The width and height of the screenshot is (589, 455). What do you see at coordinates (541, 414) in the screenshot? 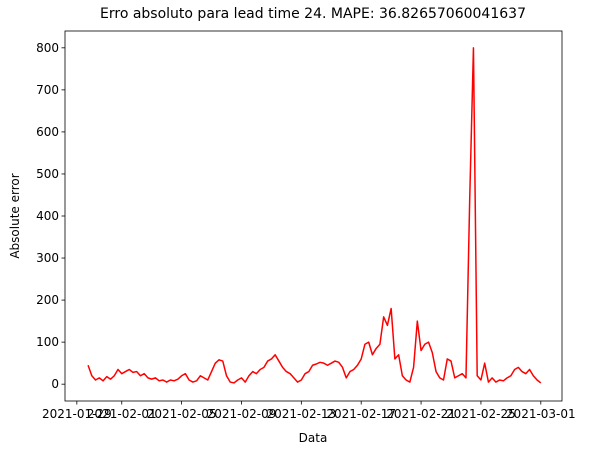
I see `x-tick-label: 2021-03-01` at bounding box center [541, 414].